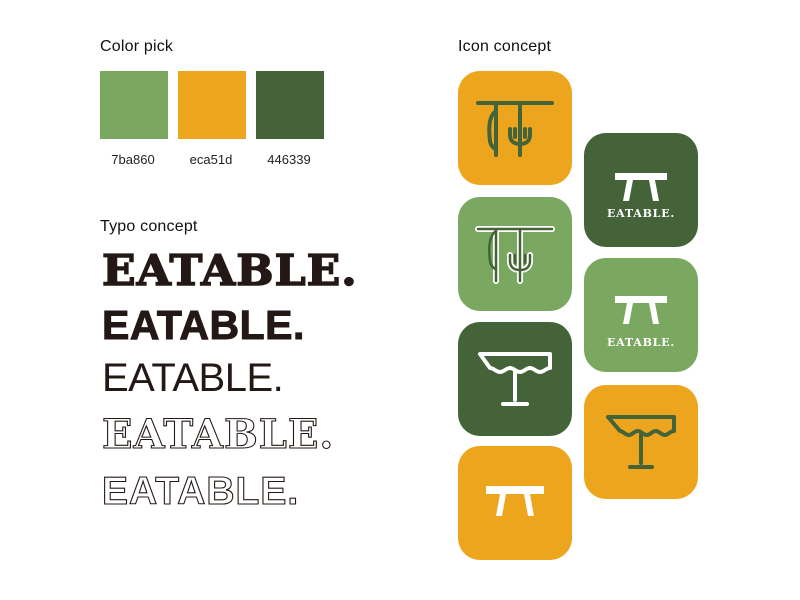 The image size is (800, 600). I want to click on hanging-utensils-icon, so click(515, 129).